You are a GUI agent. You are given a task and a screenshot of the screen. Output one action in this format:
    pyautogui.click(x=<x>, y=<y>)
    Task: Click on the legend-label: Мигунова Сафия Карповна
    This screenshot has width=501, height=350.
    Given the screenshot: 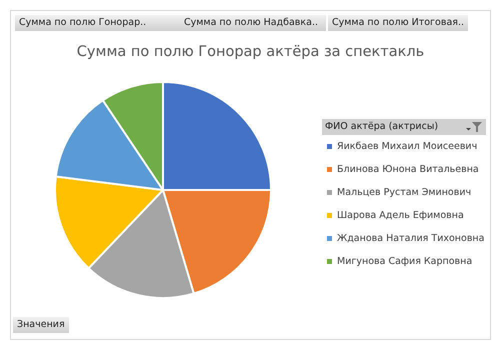 What is the action you would take?
    pyautogui.click(x=404, y=262)
    